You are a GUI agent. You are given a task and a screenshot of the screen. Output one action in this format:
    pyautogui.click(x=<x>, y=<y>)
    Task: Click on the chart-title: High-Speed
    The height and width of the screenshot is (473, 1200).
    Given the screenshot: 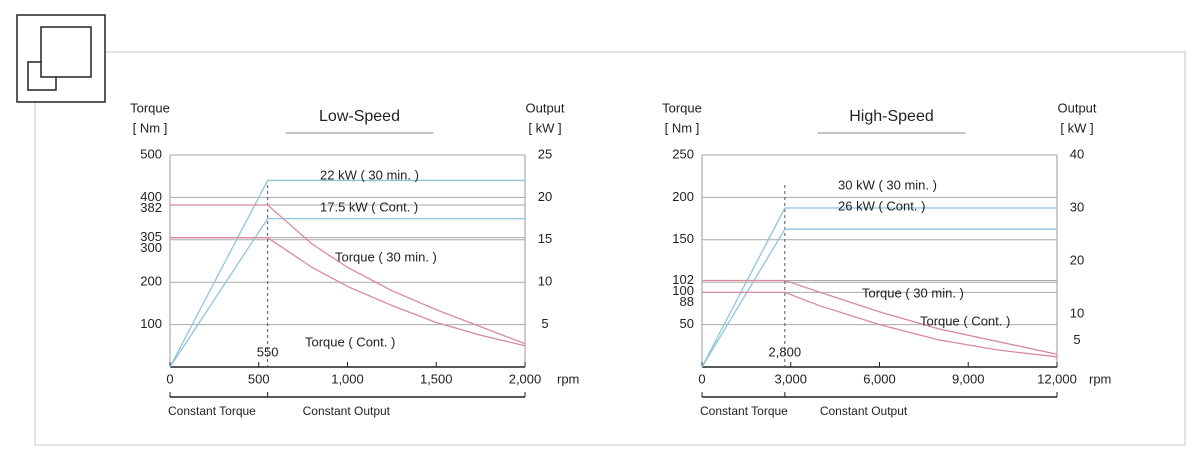 What is the action you would take?
    pyautogui.click(x=891, y=116)
    